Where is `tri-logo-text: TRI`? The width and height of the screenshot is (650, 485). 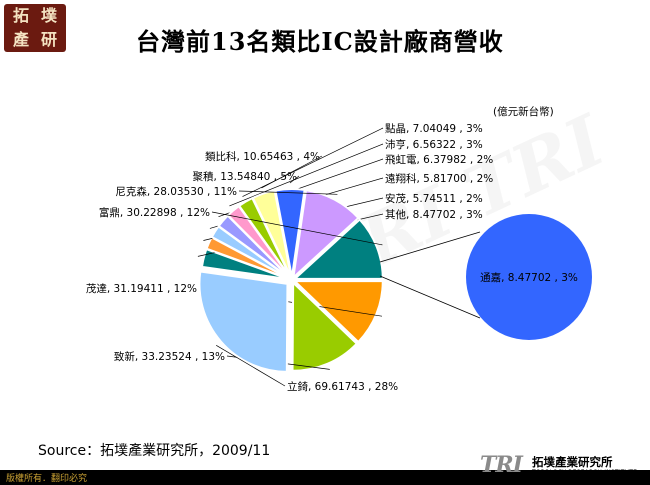 tri-logo-text: TRI is located at coordinates (501, 465).